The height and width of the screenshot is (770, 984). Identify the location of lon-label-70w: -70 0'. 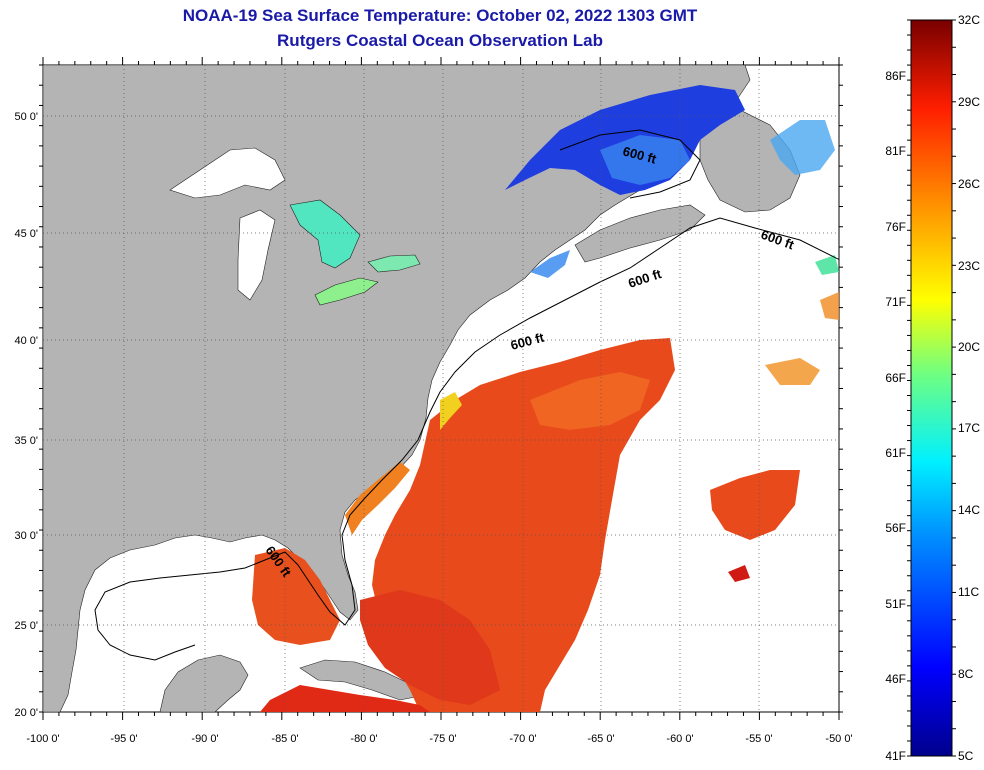
(522, 739).